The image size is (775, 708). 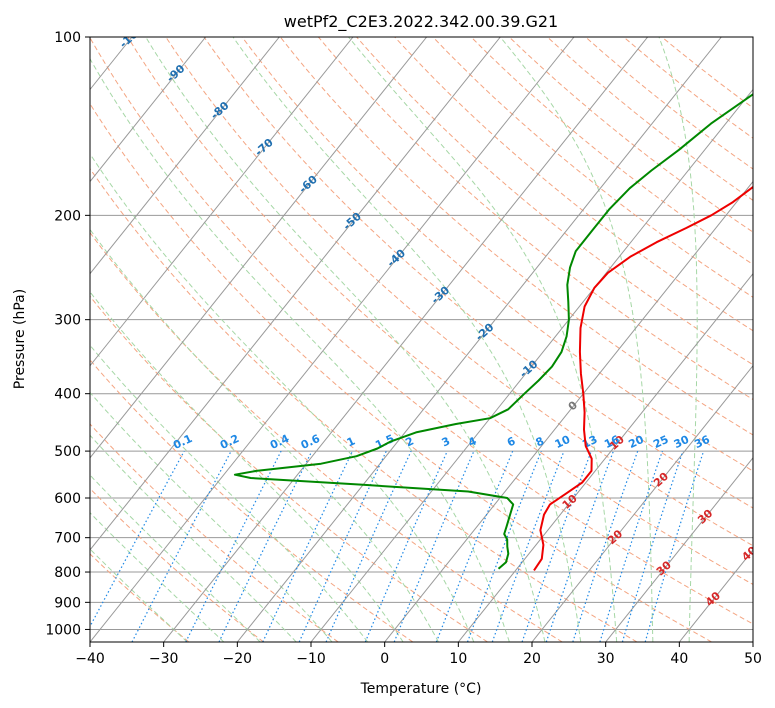 I want to click on y-tick-label: 400, so click(x=67, y=395).